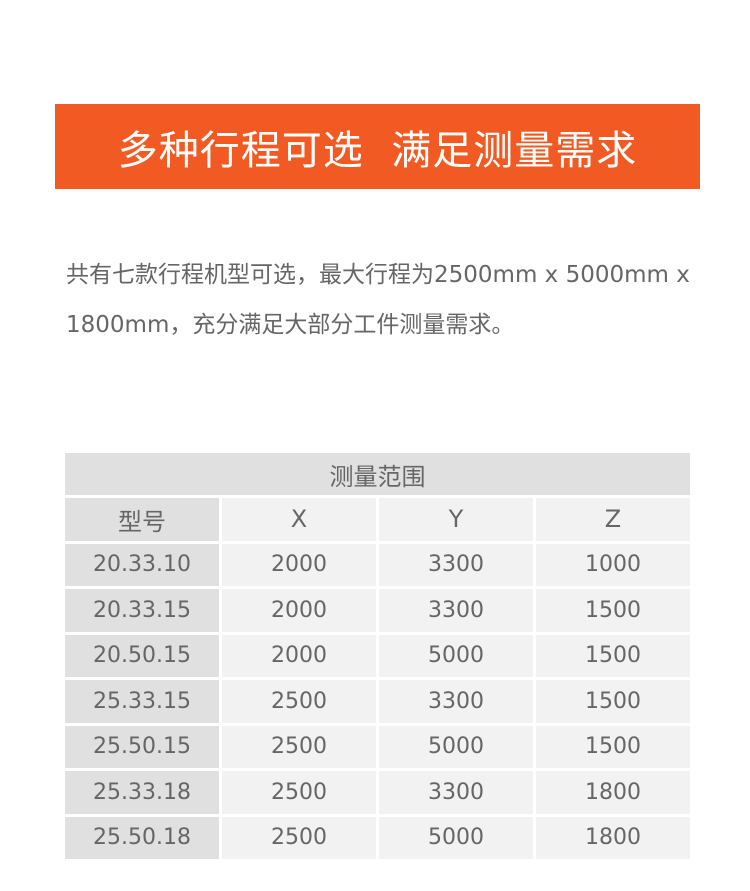 This screenshot has height=891, width=750. Describe the element at coordinates (299, 519) in the screenshot. I see `column-header: X` at that location.